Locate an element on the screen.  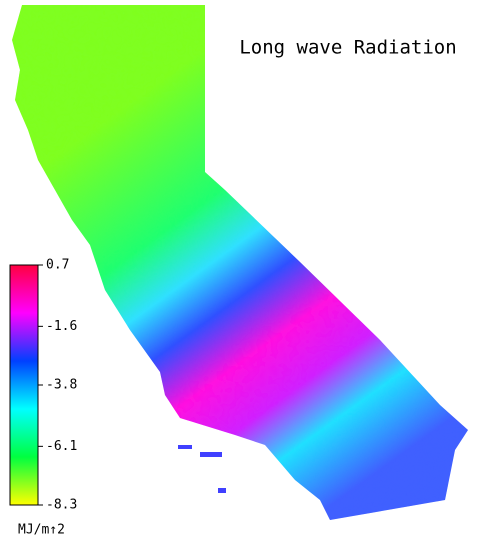
colorbar-label: MJ/m↑2 is located at coordinates (41, 530).